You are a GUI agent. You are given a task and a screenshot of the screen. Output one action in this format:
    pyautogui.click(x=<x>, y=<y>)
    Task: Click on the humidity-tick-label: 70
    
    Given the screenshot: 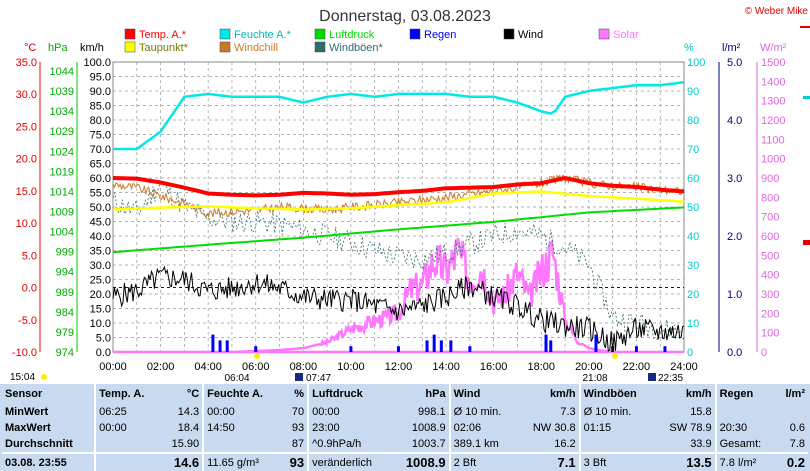 What is the action you would take?
    pyautogui.click(x=693, y=150)
    